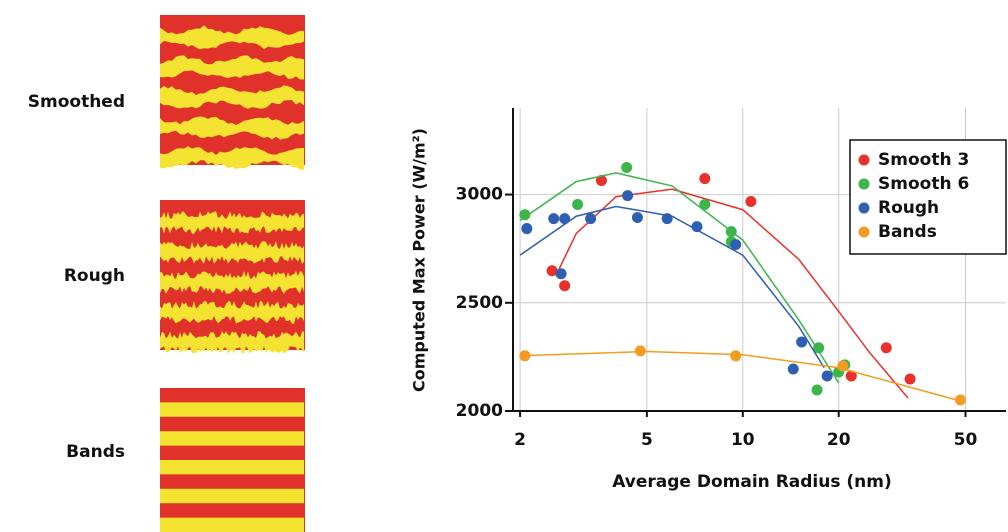  Describe the element at coordinates (479, 411) in the screenshot. I see `y-tick-label: 2000` at that location.